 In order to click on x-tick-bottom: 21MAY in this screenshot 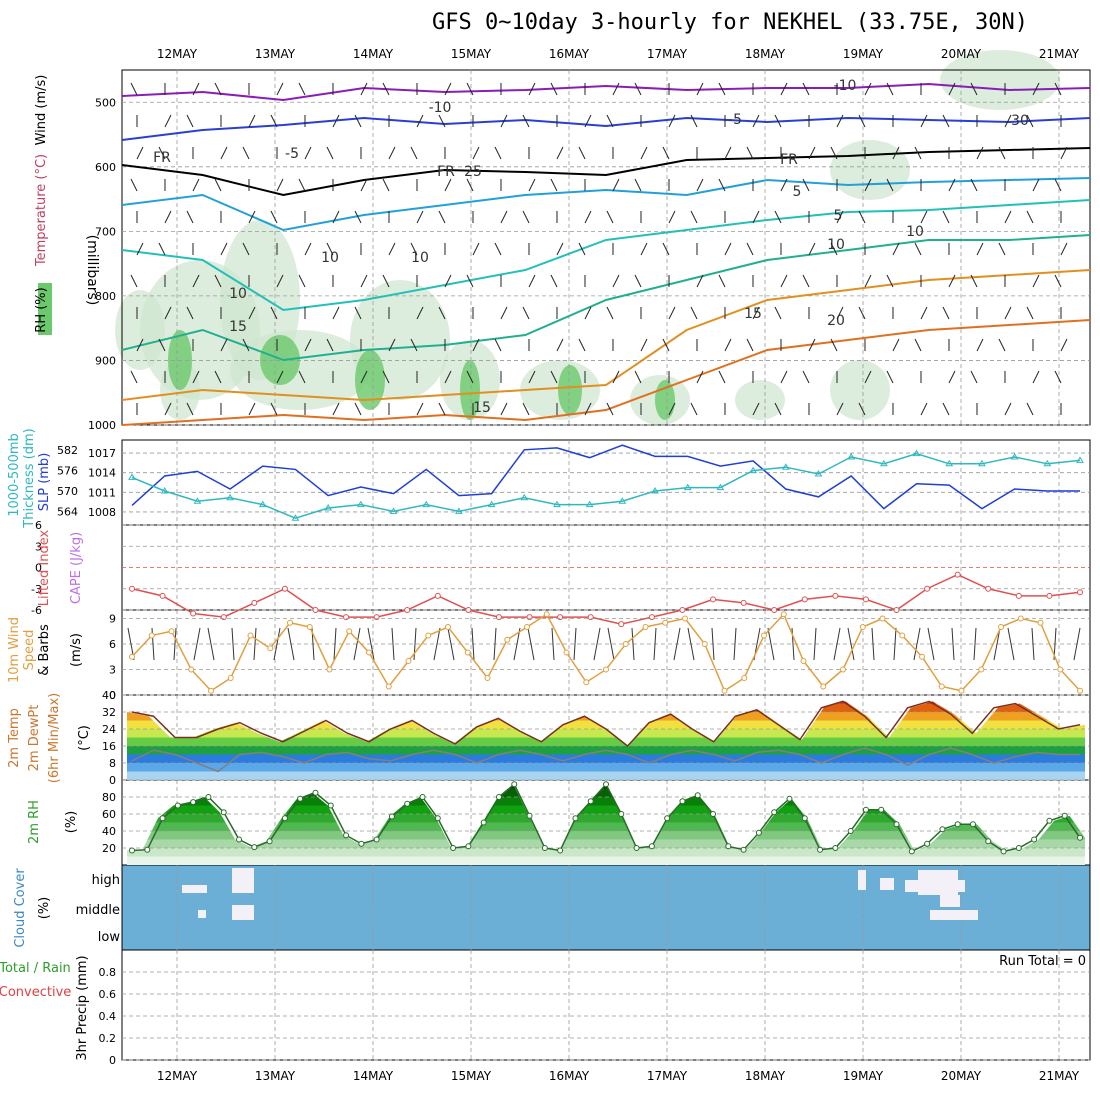, I will do `click(1059, 1076)`.